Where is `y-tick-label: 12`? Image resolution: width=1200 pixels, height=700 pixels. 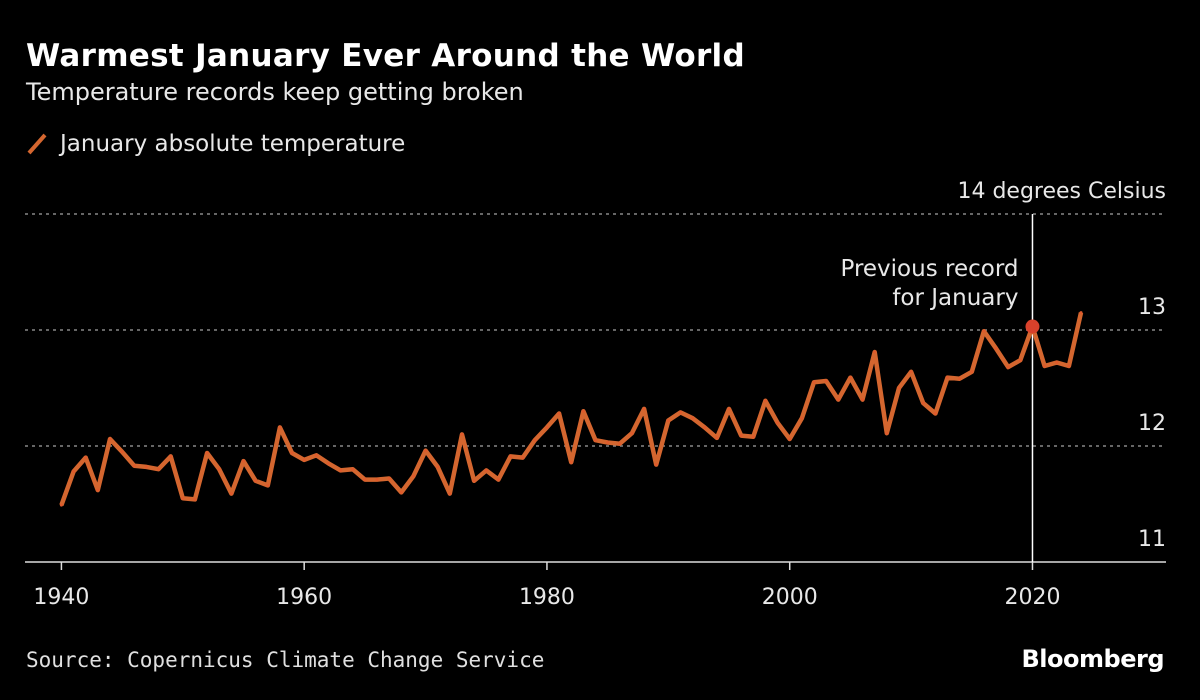 y-tick-label: 12 is located at coordinates (1152, 423).